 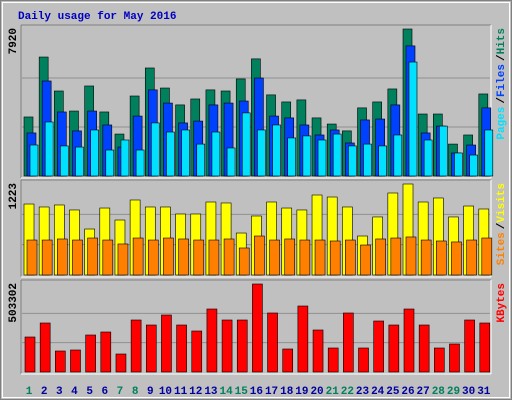 What do you see at coordinates (135, 392) in the screenshot?
I see `x-tick-label: 8` at bounding box center [135, 392].